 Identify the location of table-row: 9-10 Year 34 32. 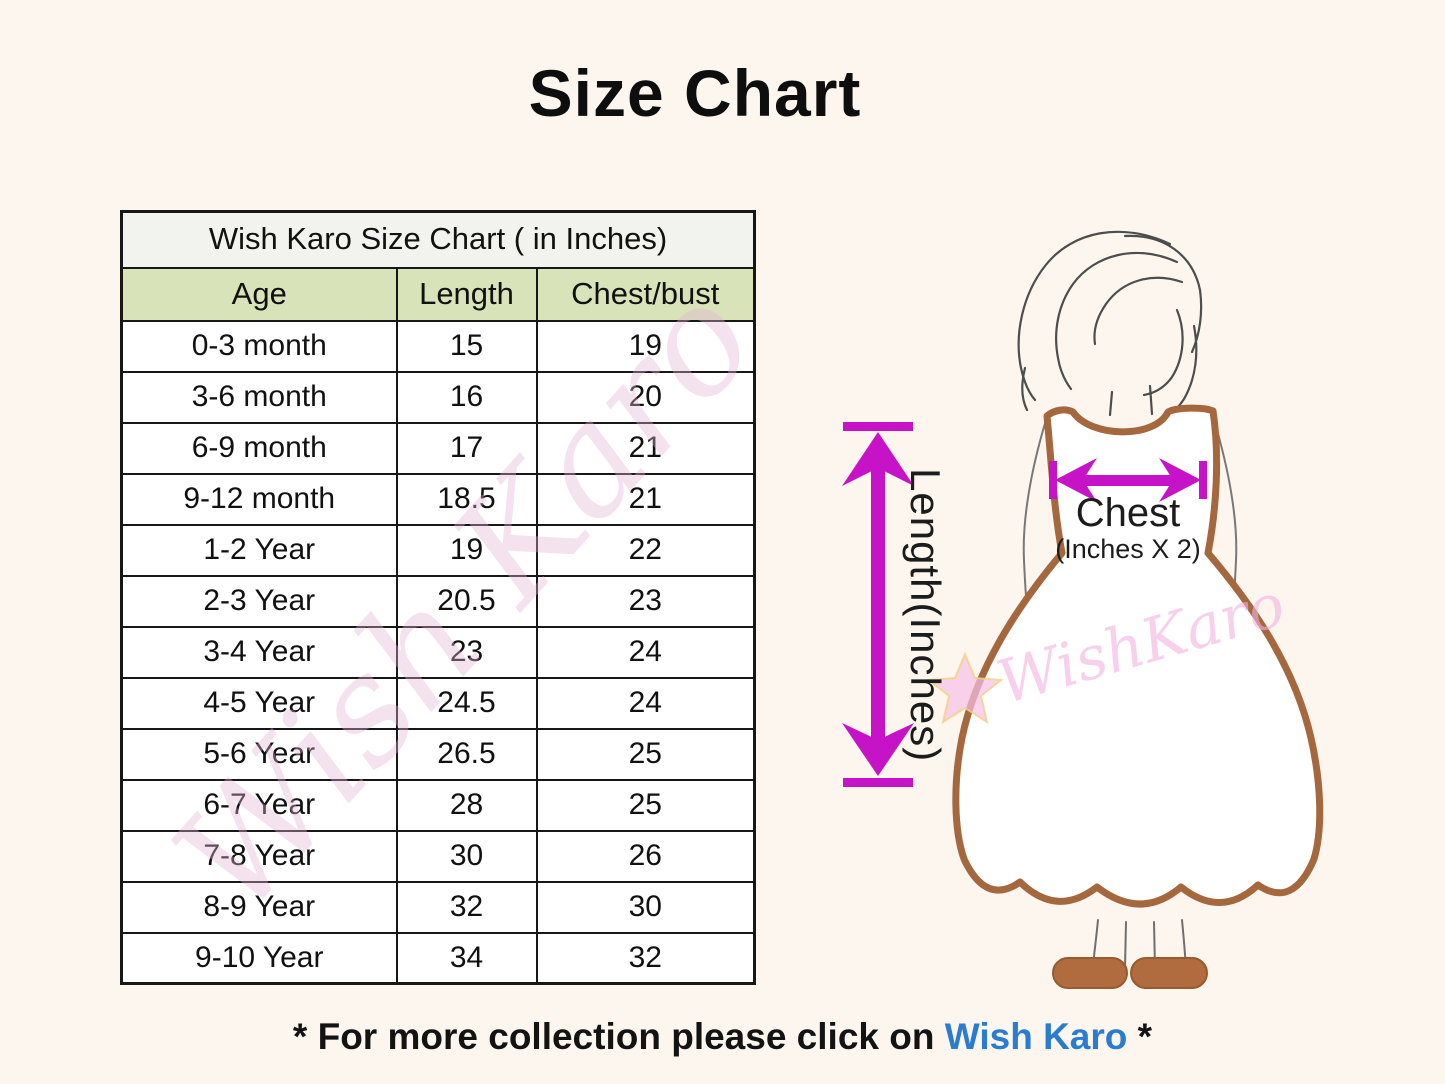
(438, 958).